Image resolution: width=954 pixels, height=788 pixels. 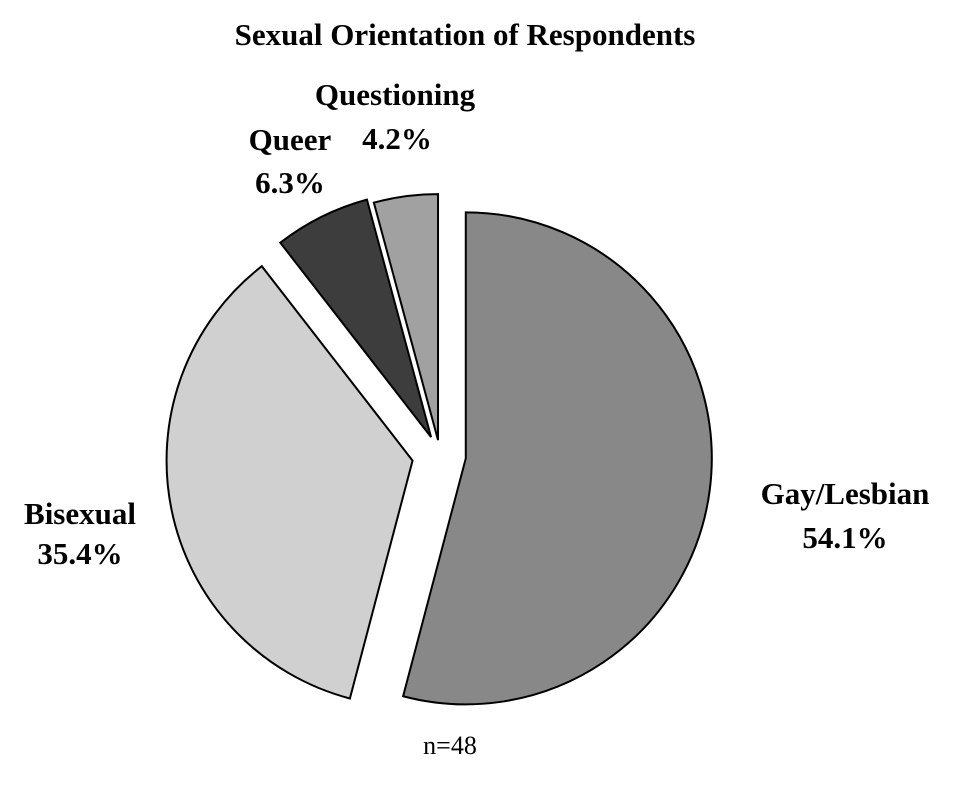 What do you see at coordinates (290, 182) in the screenshot?
I see `slice-value-label: 6.3%` at bounding box center [290, 182].